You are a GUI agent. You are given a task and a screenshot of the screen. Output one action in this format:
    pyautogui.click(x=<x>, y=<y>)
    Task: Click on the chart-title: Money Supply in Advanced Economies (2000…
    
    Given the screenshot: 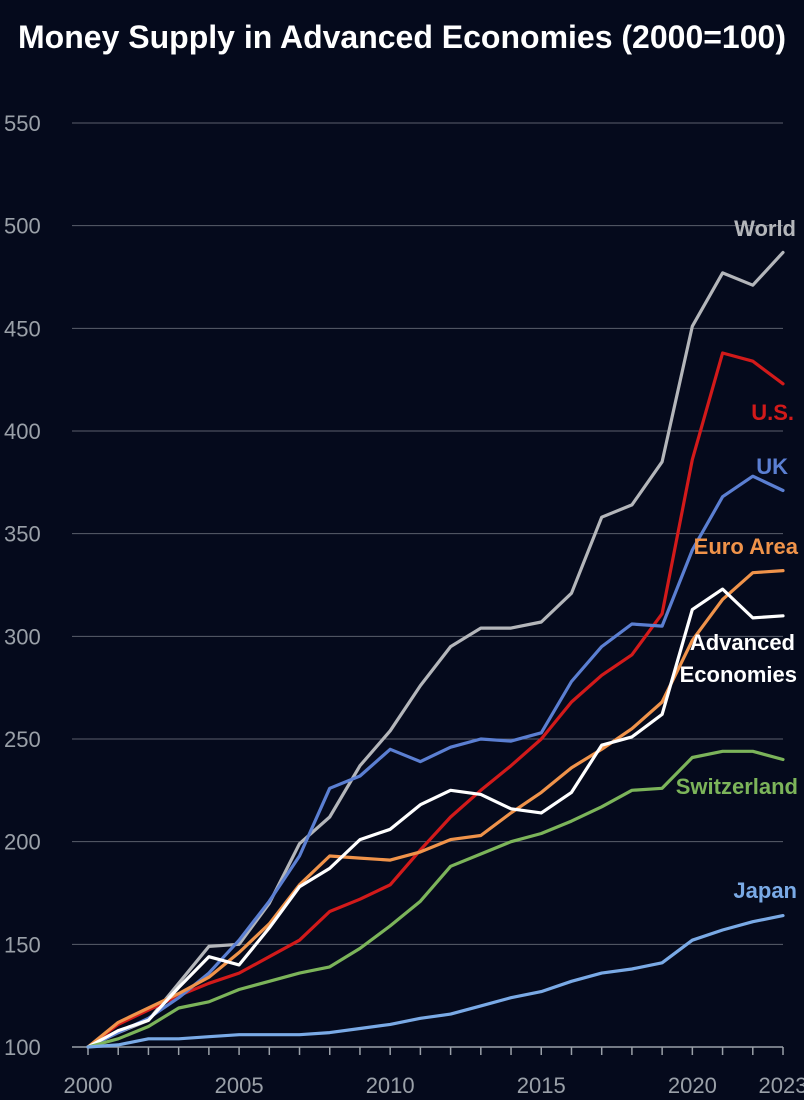 What is the action you would take?
    pyautogui.click(x=402, y=37)
    